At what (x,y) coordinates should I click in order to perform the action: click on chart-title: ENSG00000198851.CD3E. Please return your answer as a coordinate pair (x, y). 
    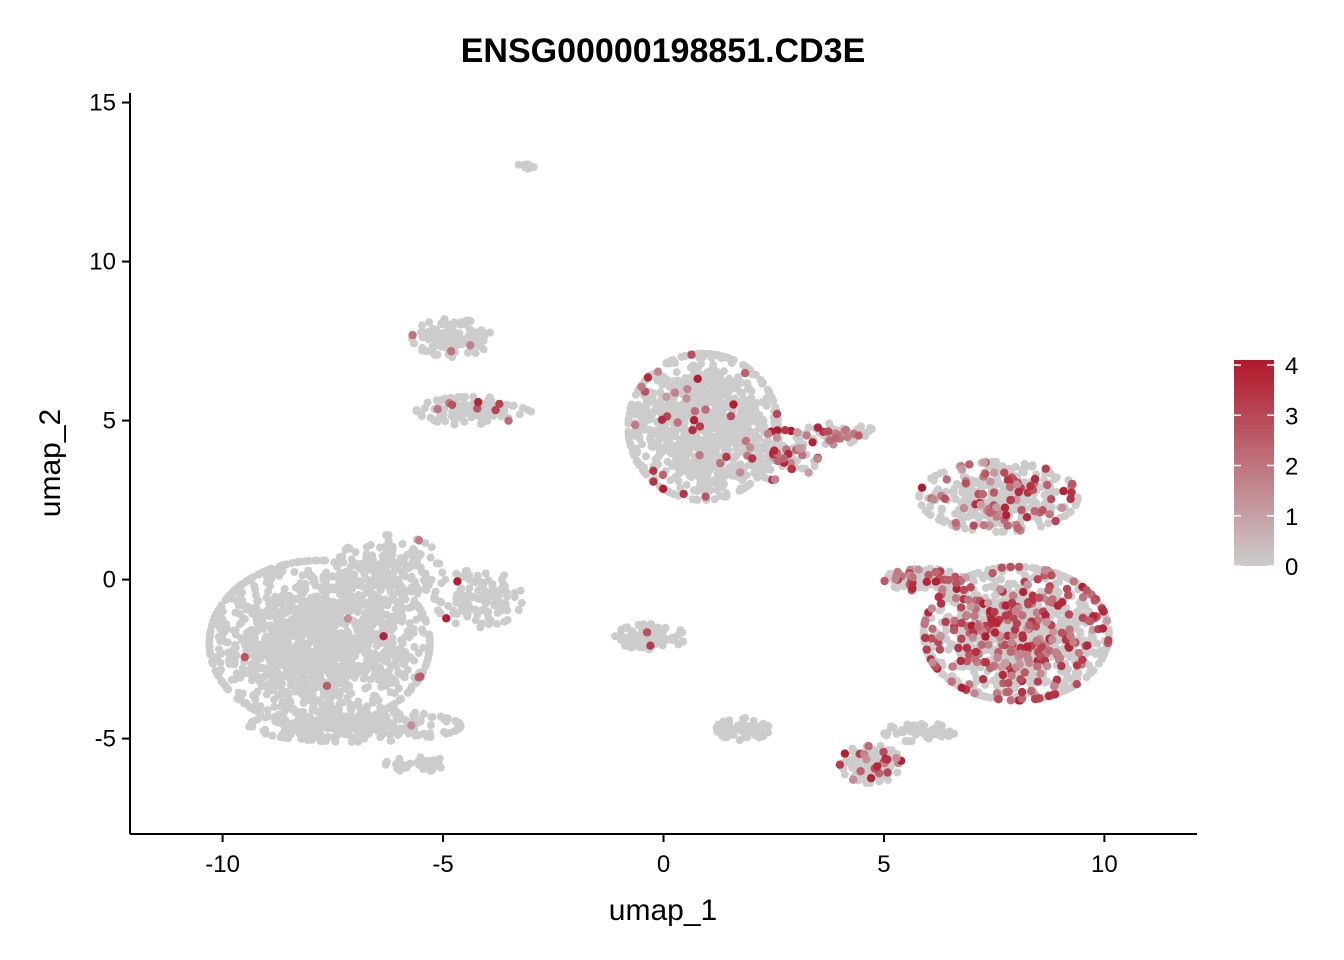
    Looking at the image, I should click on (663, 51).